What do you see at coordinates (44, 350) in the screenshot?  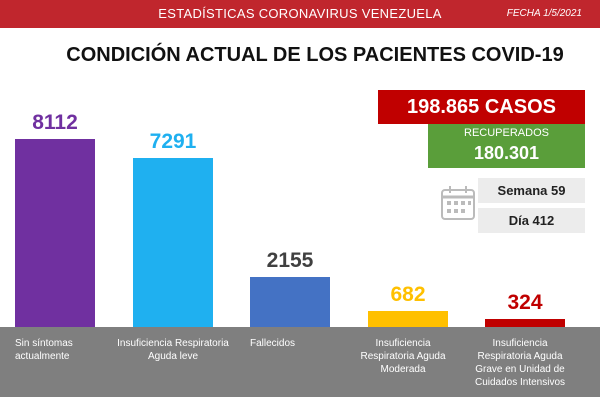 I see `category-label: Sin síntomas actualmente` at bounding box center [44, 350].